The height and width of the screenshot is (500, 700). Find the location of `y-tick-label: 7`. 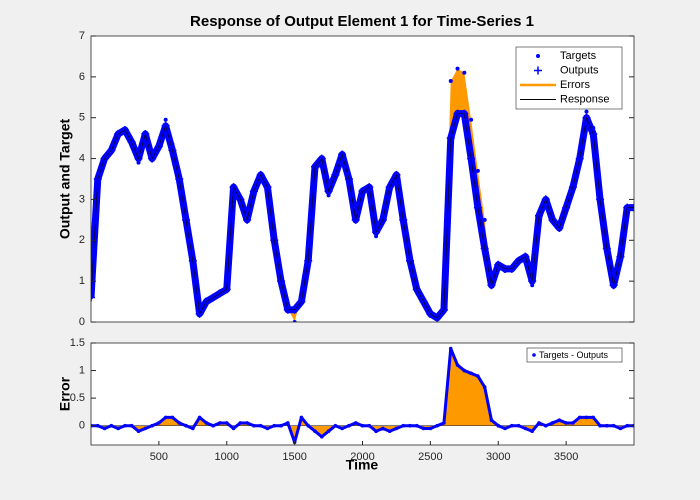

y-tick-label: 7 is located at coordinates (82, 36).